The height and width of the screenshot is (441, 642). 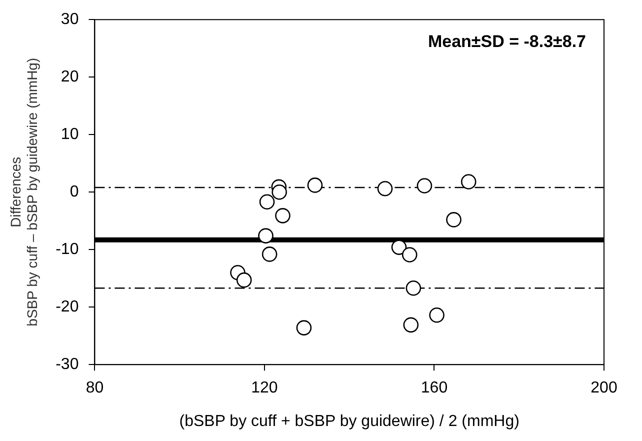 I want to click on y-tick-label: 20, so click(x=69, y=77).